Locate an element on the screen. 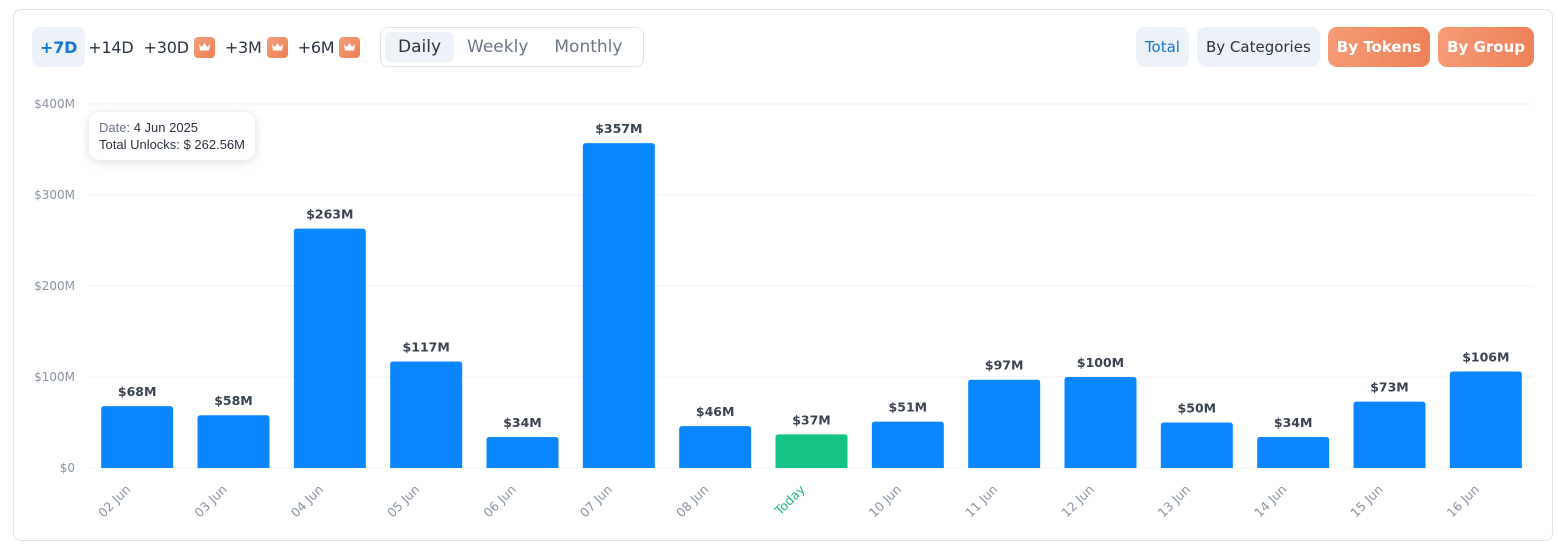 The width and height of the screenshot is (1558, 548). tooltip-total-value: $ 262.56M is located at coordinates (214, 144).